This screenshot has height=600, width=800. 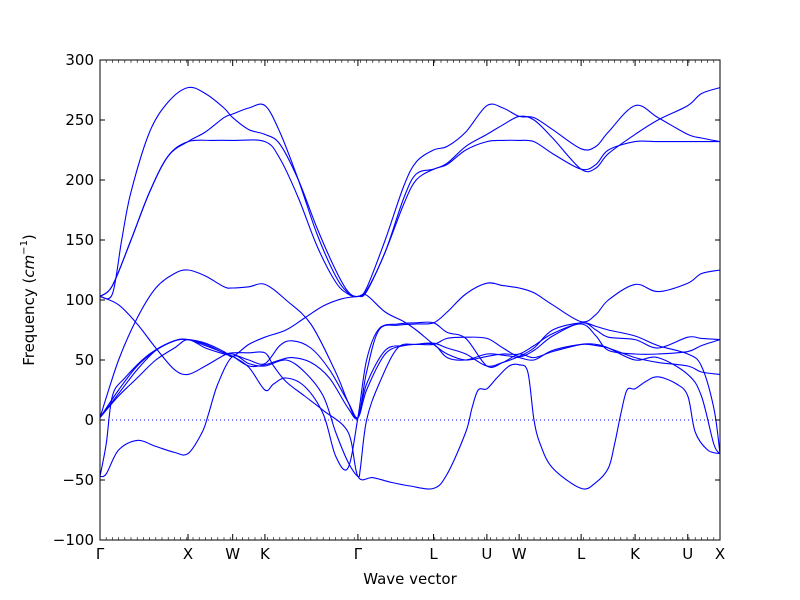 I want to click on y-axis-label-prefix: Frequency (, so click(x=29, y=322).